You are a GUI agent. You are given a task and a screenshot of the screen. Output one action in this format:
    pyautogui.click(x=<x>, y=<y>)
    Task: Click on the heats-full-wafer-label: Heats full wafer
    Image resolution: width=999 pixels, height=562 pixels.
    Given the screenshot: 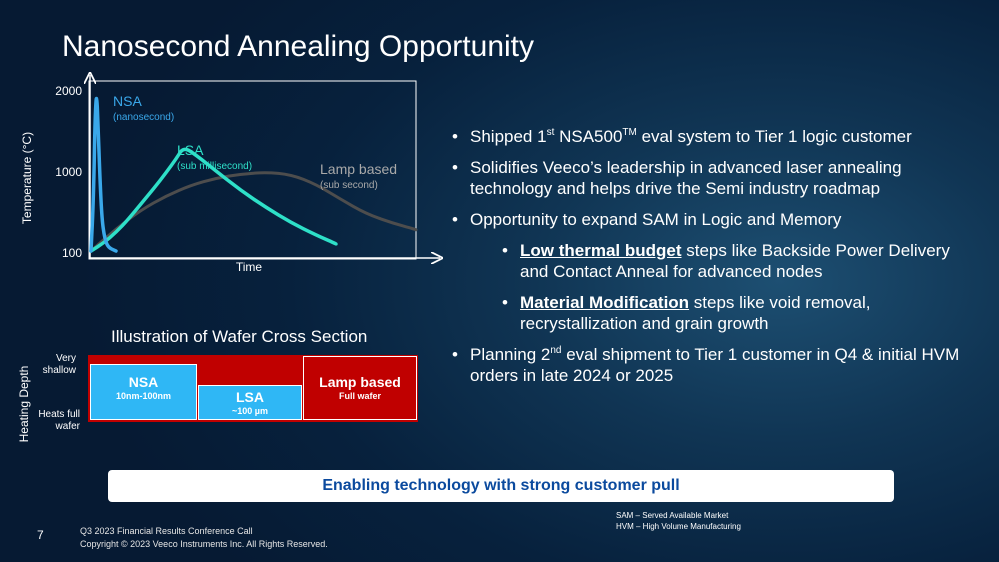 What is the action you would take?
    pyautogui.click(x=59, y=420)
    